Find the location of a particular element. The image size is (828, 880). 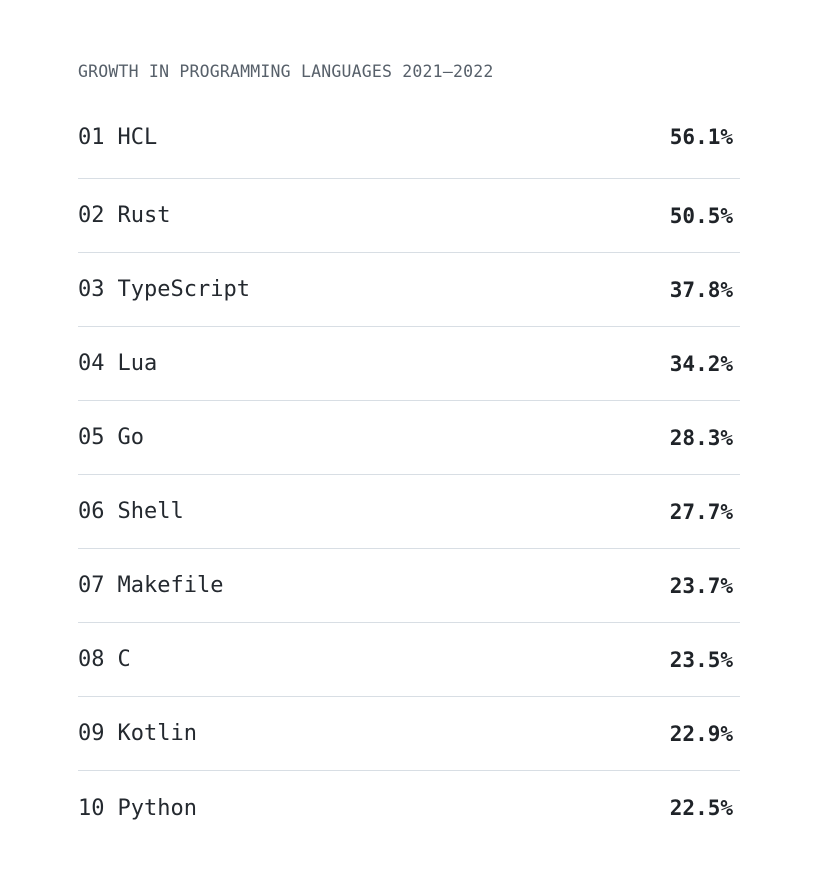

rank-number: 01 is located at coordinates (91, 137).